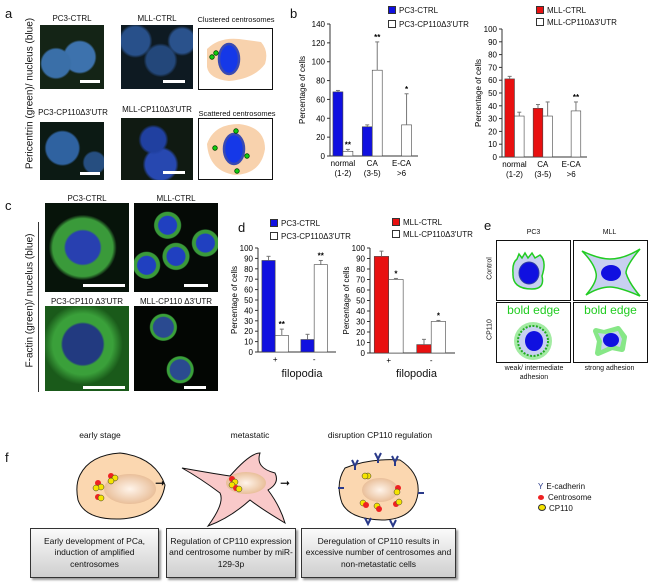 The height and width of the screenshot is (583, 650). What do you see at coordinates (30, 93) in the screenshot?
I see `panel-a-ylabel: Pericentrin (green)/ nucleus (blue)` at bounding box center [30, 93].